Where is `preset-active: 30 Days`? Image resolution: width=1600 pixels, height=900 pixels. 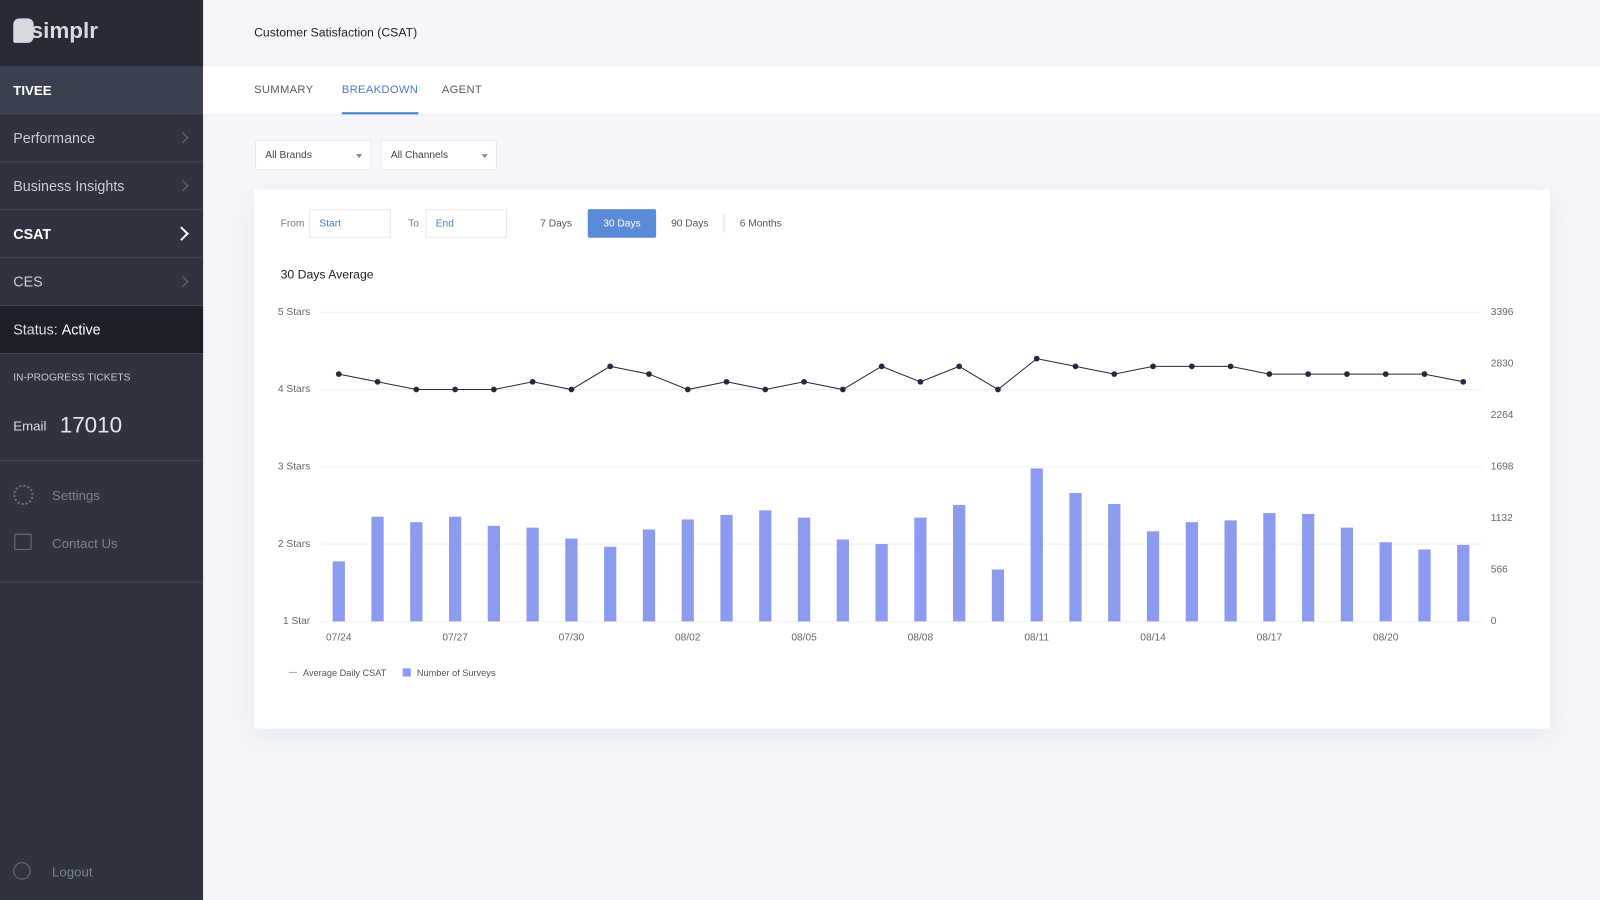 preset-active: 30 Days is located at coordinates (622, 223).